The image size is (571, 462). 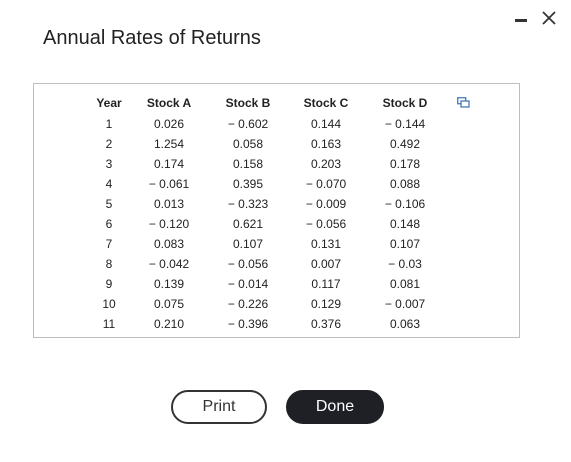 What do you see at coordinates (248, 304) in the screenshot?
I see `cell-stock-b: − 0.226` at bounding box center [248, 304].